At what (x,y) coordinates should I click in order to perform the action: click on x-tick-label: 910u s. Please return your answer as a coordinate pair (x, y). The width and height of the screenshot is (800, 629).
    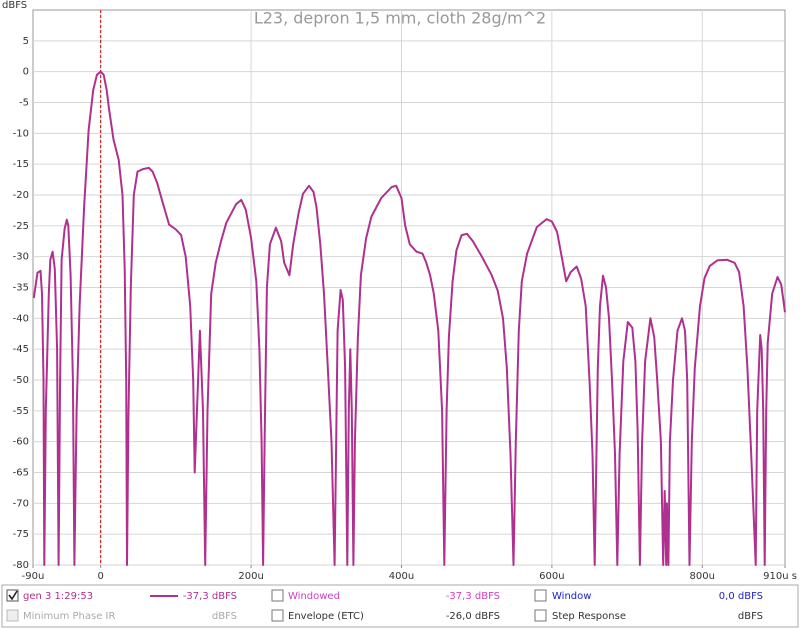
    Looking at the image, I should click on (780, 576).